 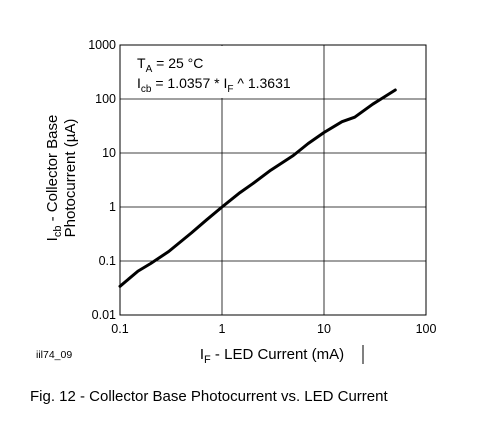 I want to click on annotation-temperature: TA = 25 °C, so click(x=170, y=65).